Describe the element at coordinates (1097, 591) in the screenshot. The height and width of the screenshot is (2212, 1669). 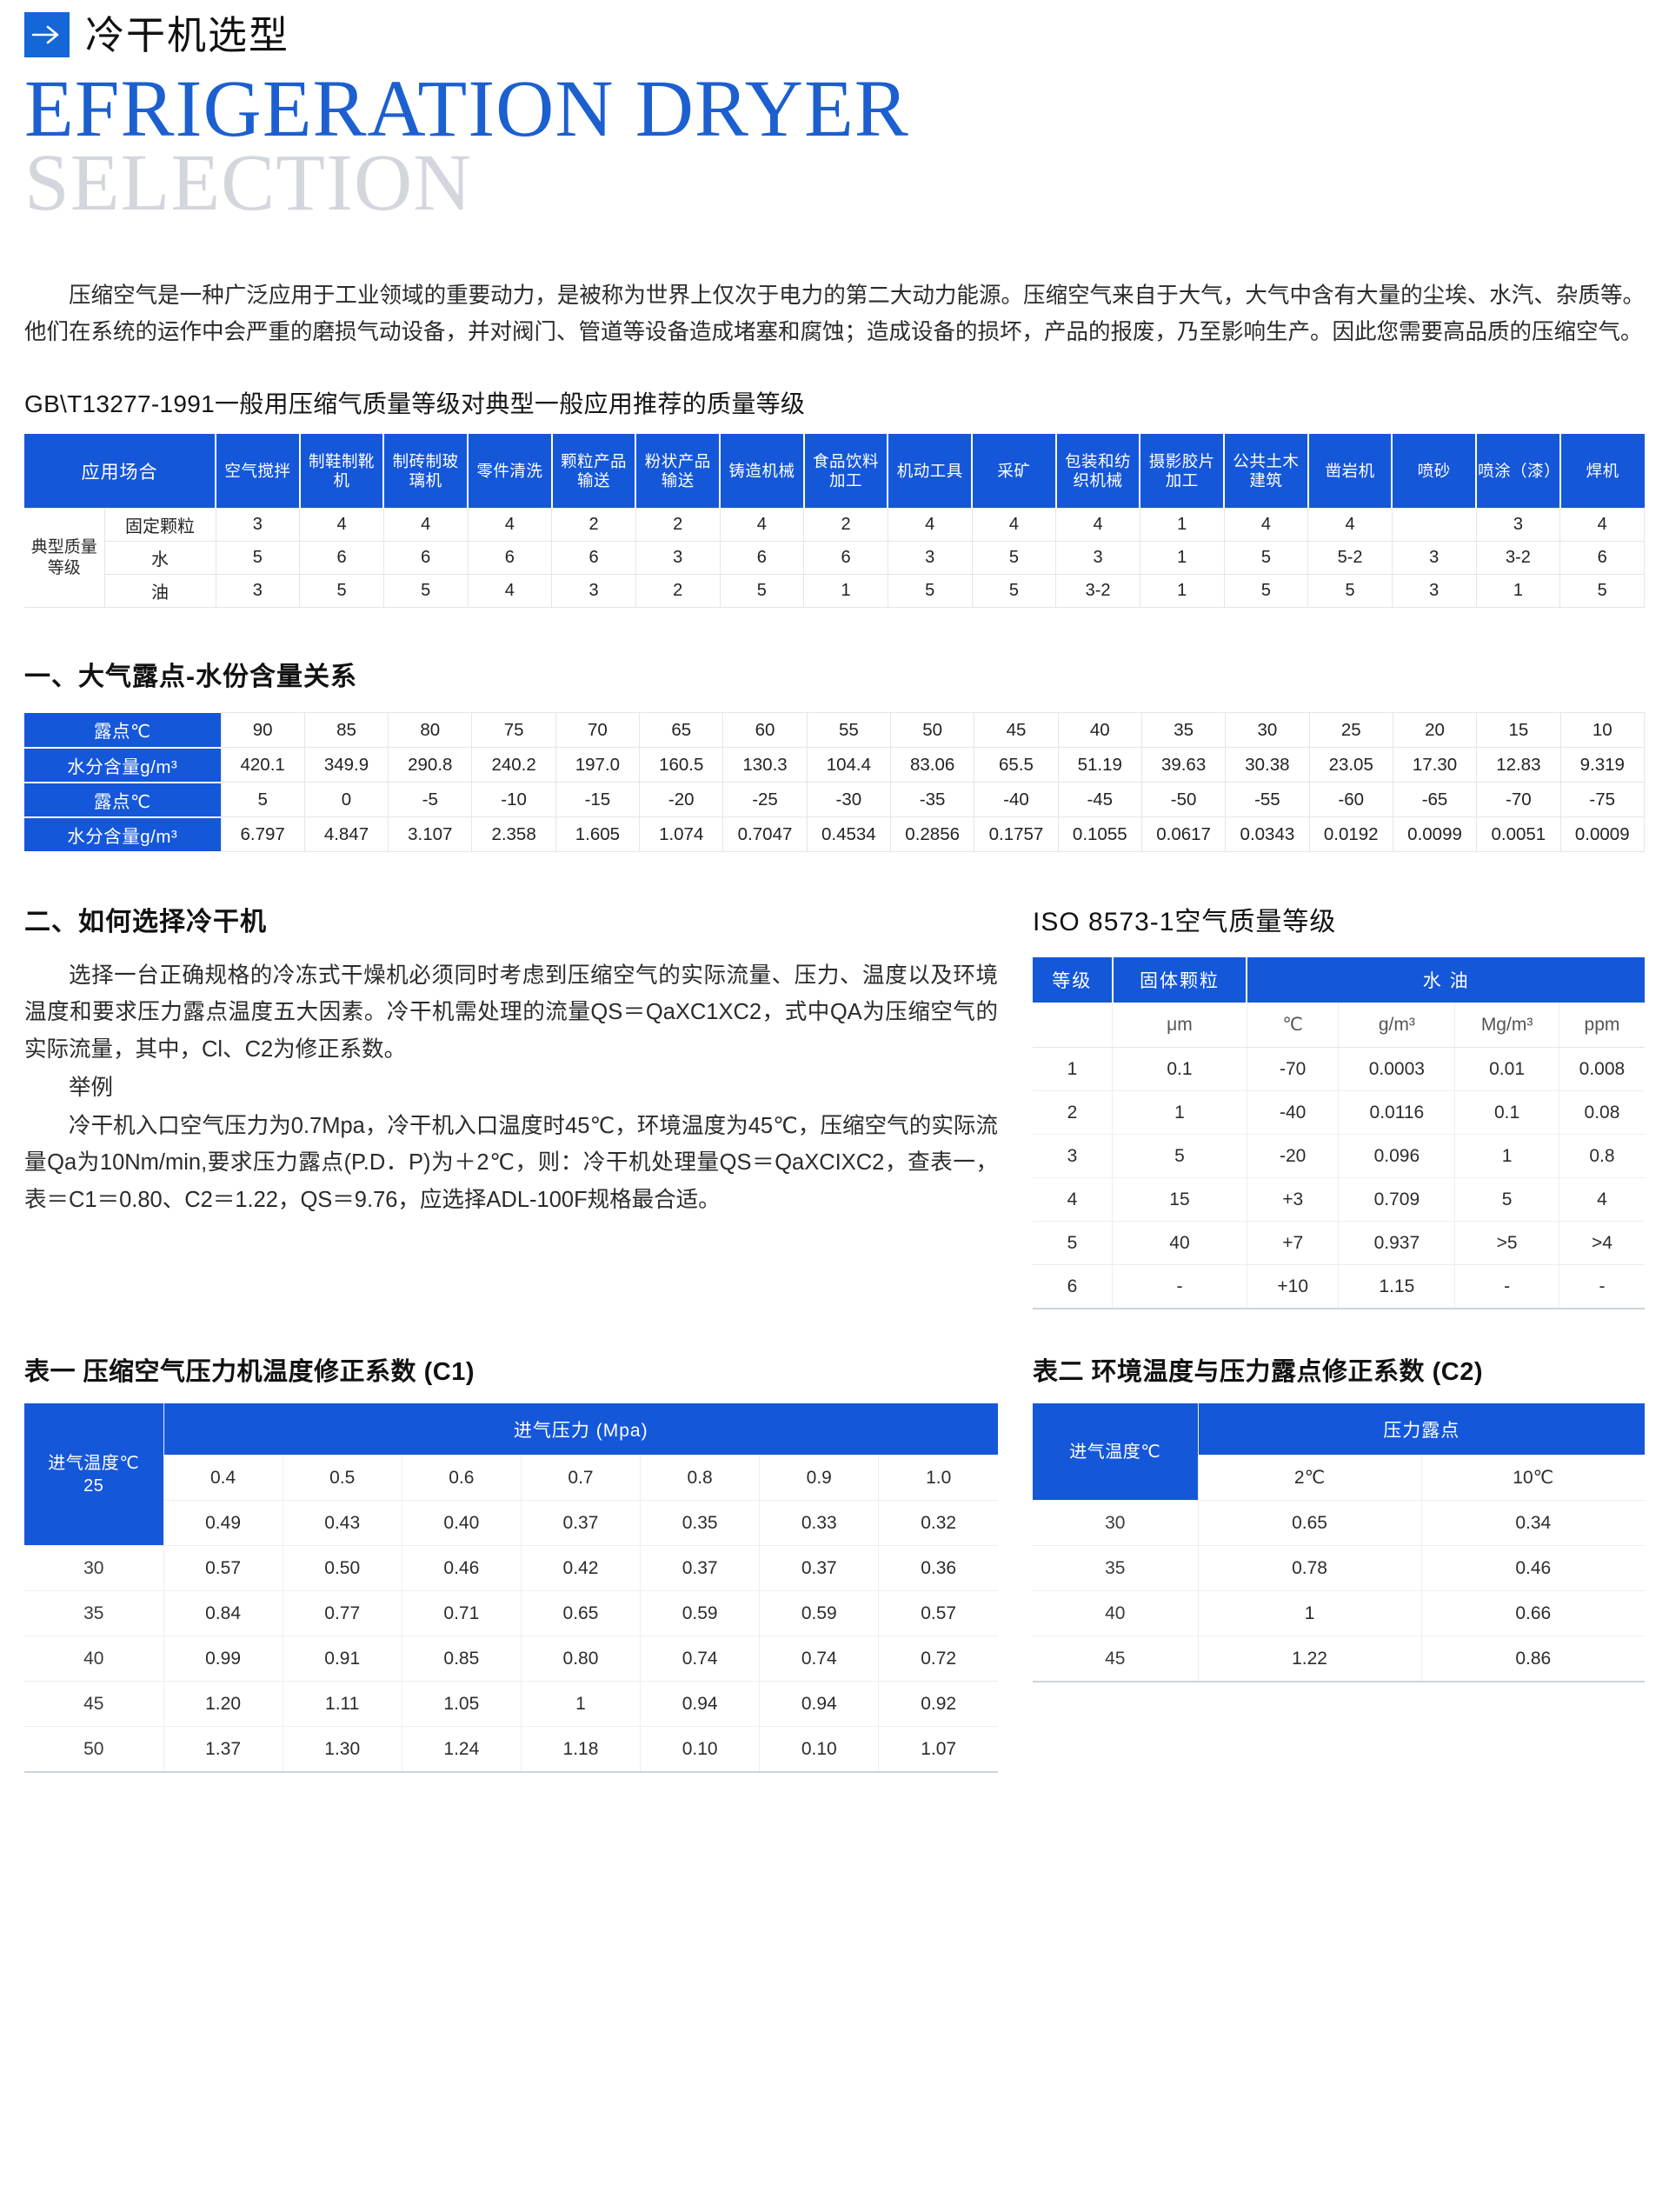
I see `table-cell: 3-2` at that location.